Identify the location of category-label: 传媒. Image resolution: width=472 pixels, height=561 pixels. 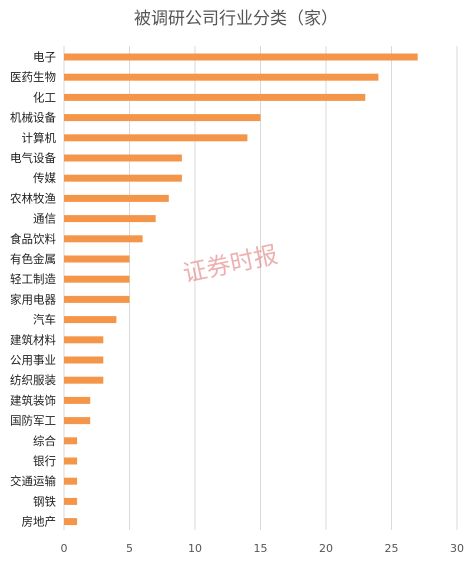
(44, 178).